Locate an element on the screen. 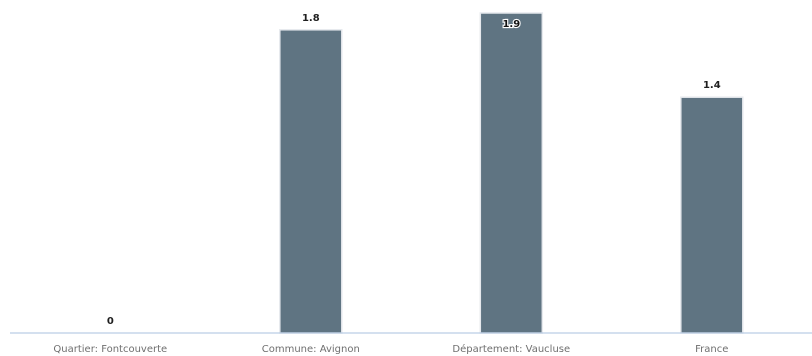 The height and width of the screenshot is (356, 812). data-label-0: 0 is located at coordinates (110, 321).